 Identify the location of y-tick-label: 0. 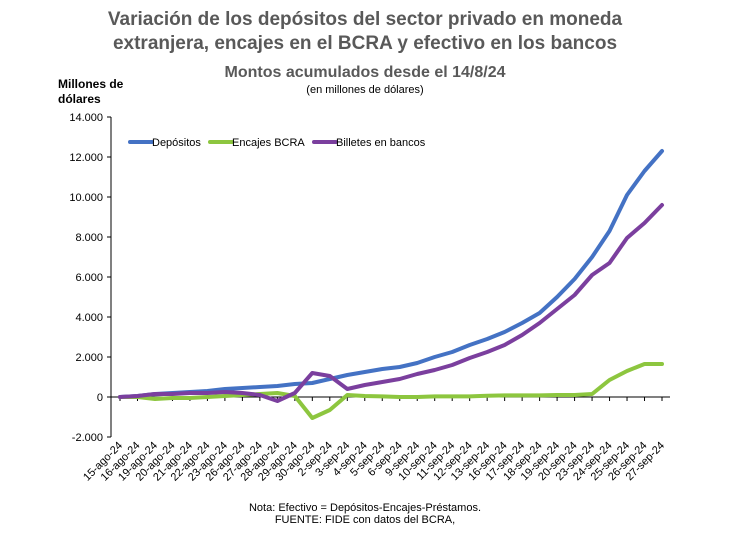
(100, 398).